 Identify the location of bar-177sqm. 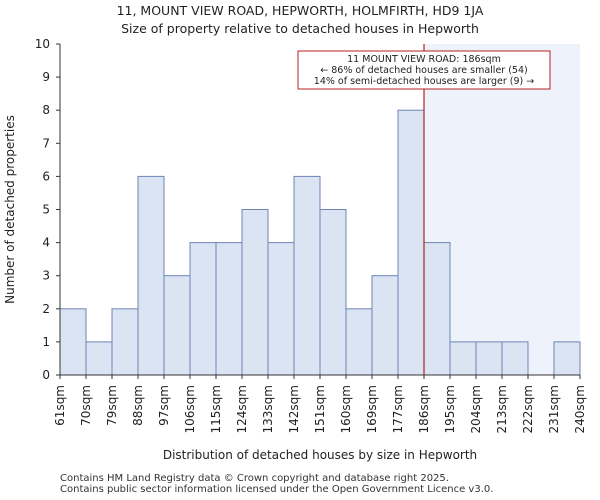
(411, 242).